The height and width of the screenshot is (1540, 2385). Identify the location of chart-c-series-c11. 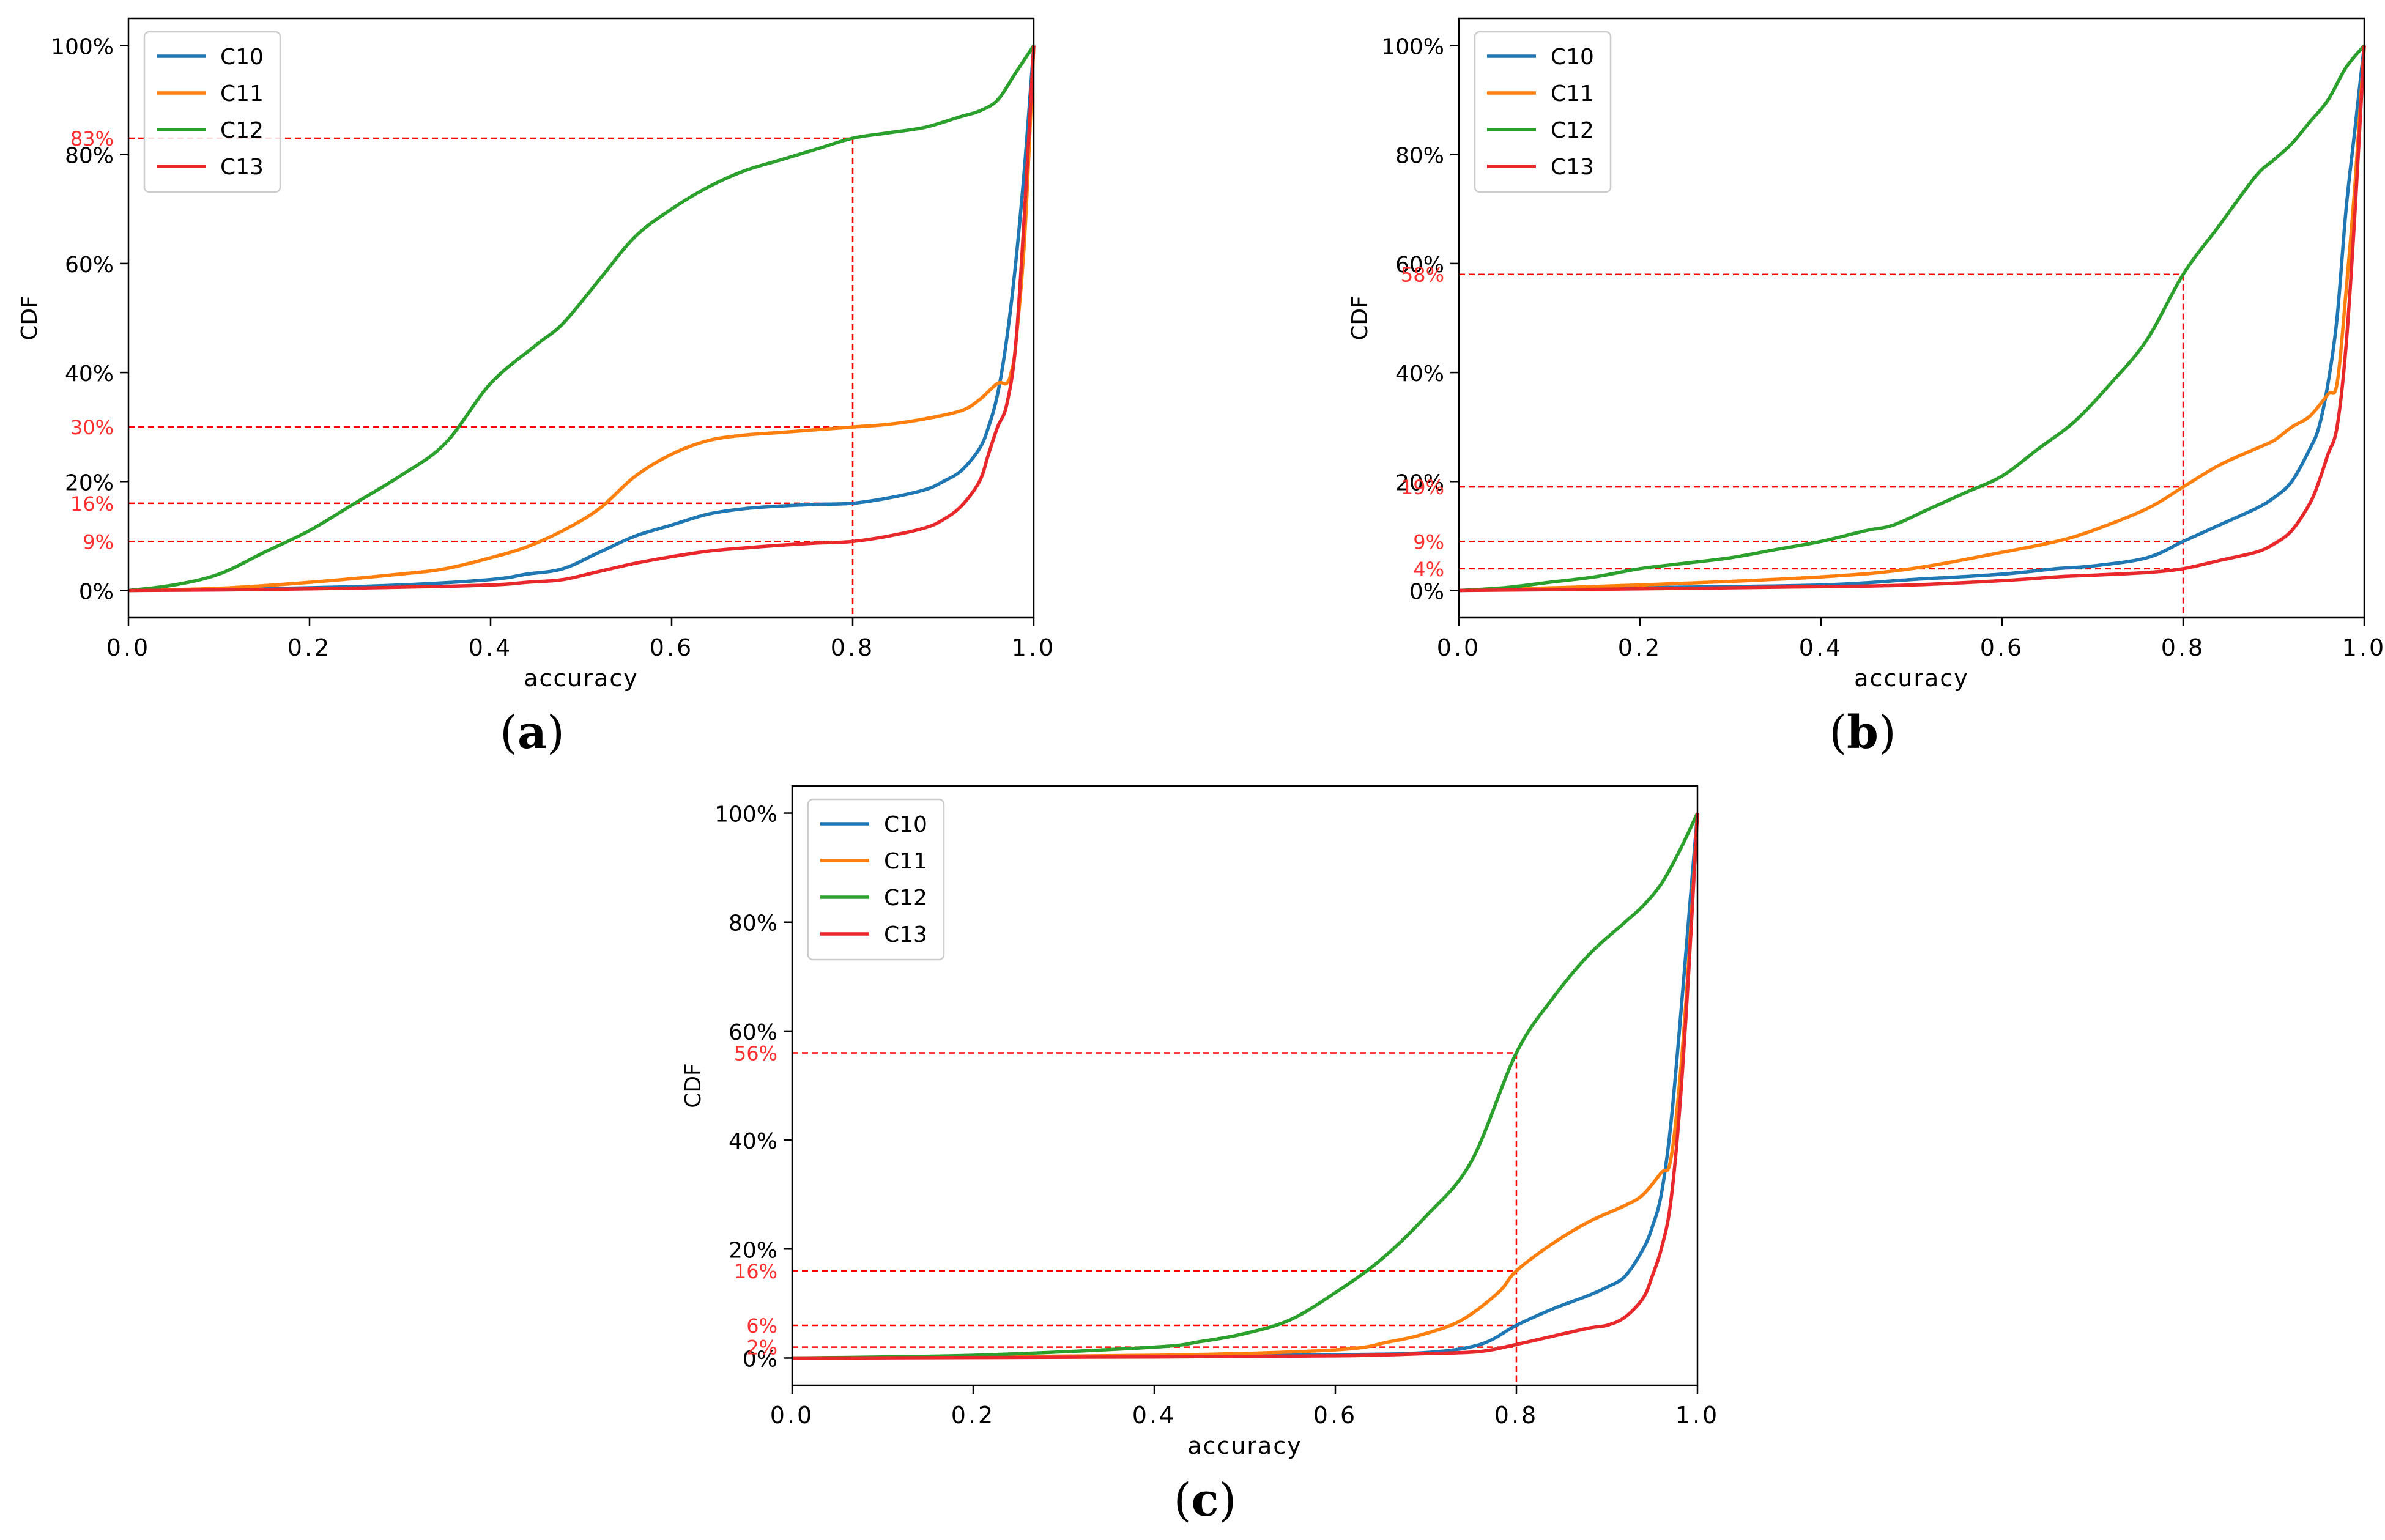
(1245, 1086).